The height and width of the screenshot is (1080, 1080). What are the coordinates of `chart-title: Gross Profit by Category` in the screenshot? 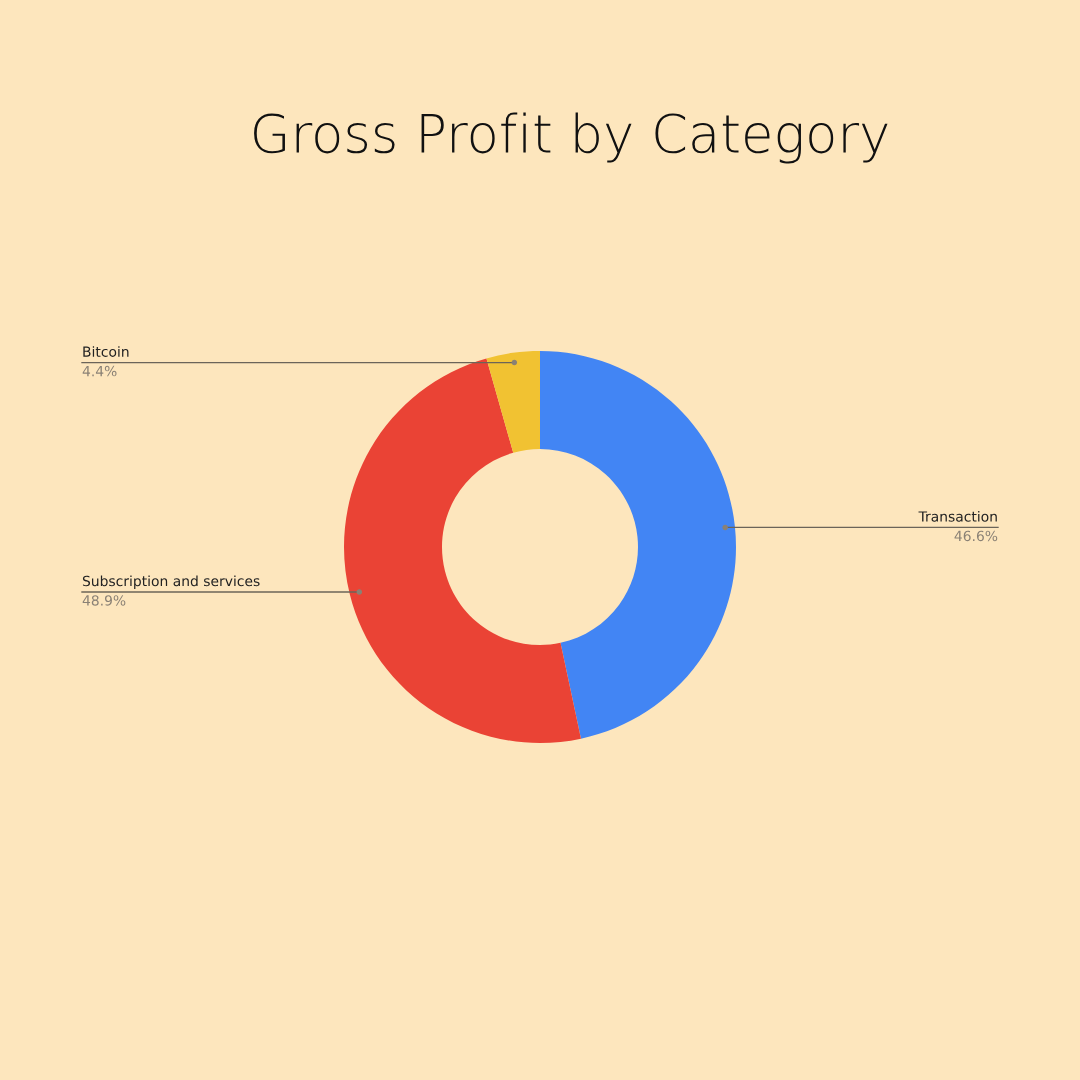 It's located at (571, 138).